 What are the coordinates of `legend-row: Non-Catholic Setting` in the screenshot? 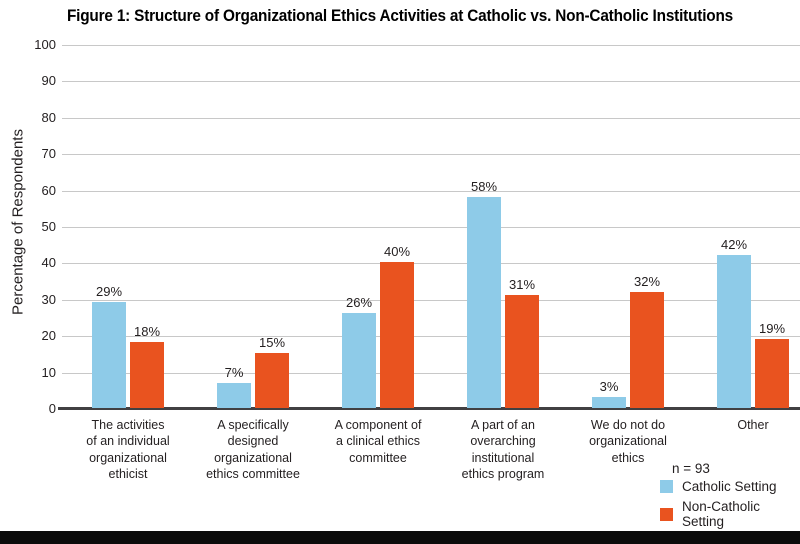 It's located at (730, 514).